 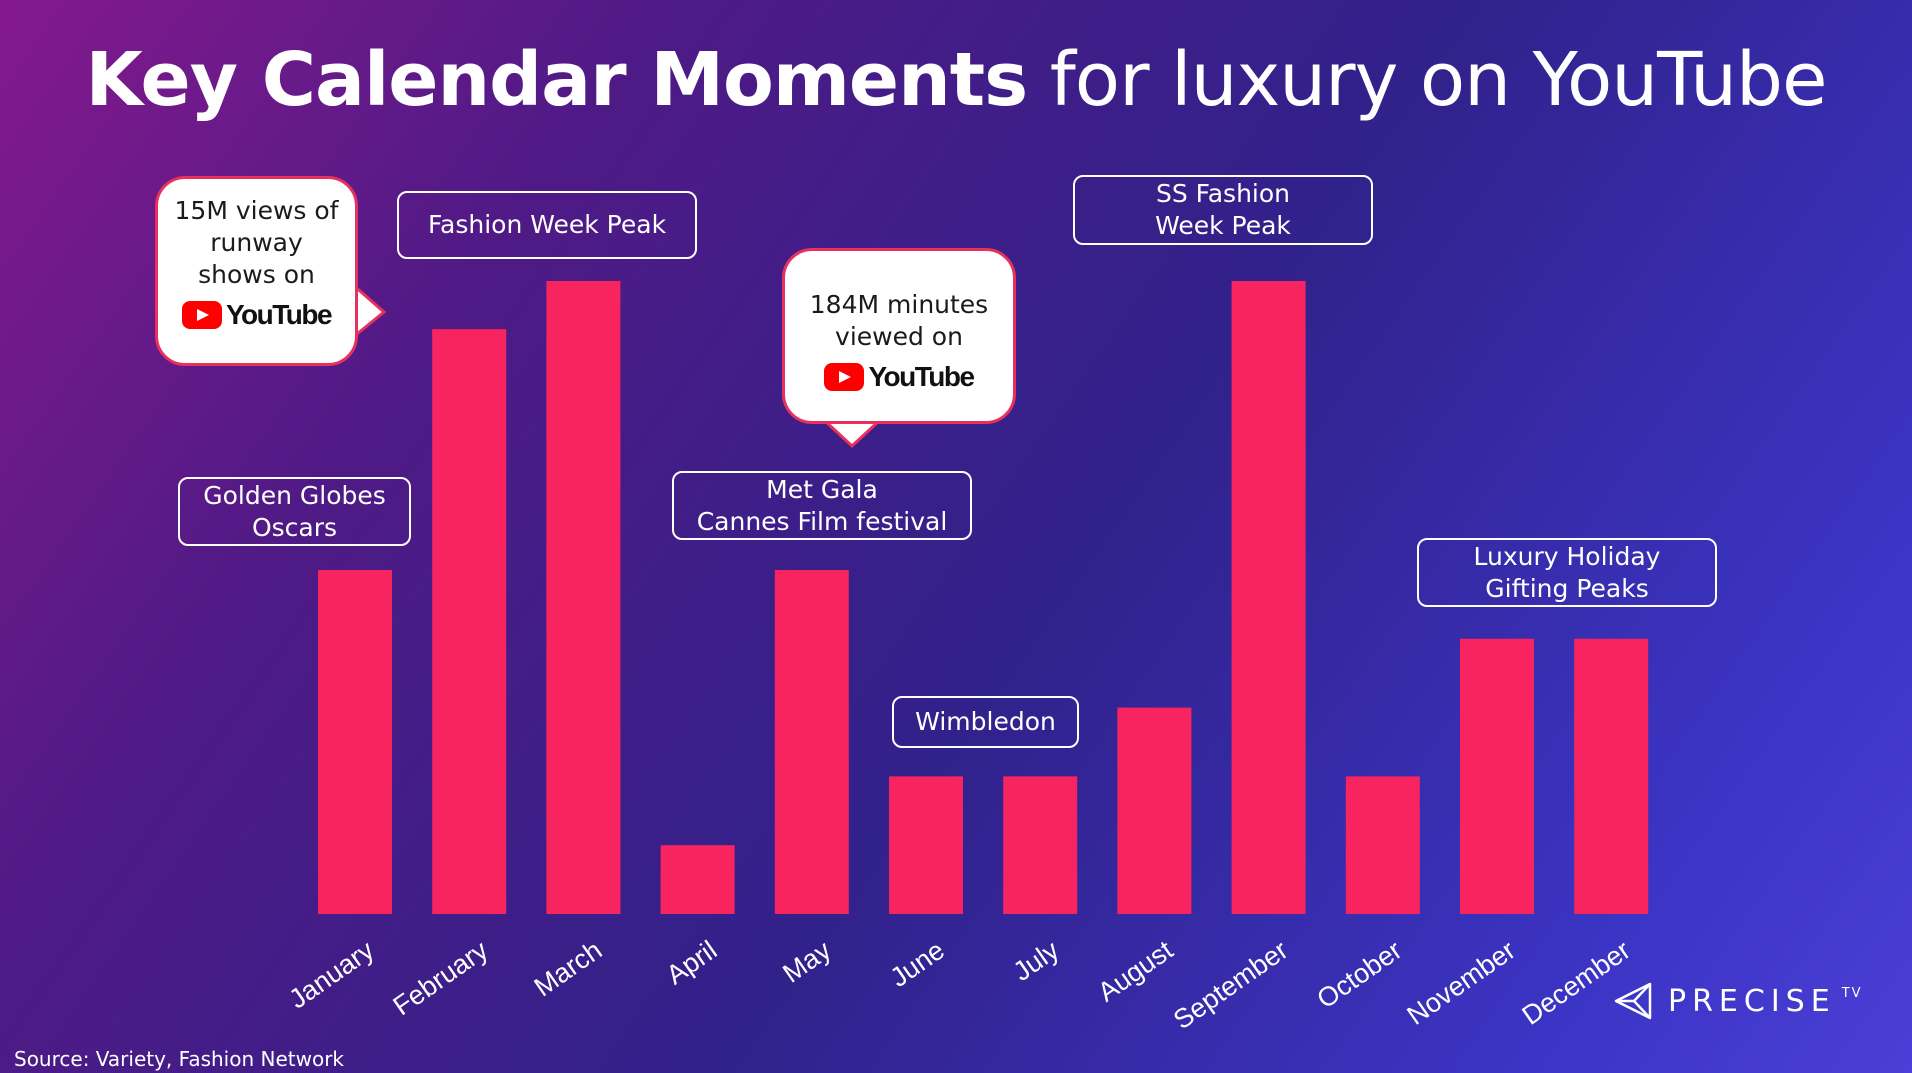 I want to click on bar-december, so click(x=1611, y=776).